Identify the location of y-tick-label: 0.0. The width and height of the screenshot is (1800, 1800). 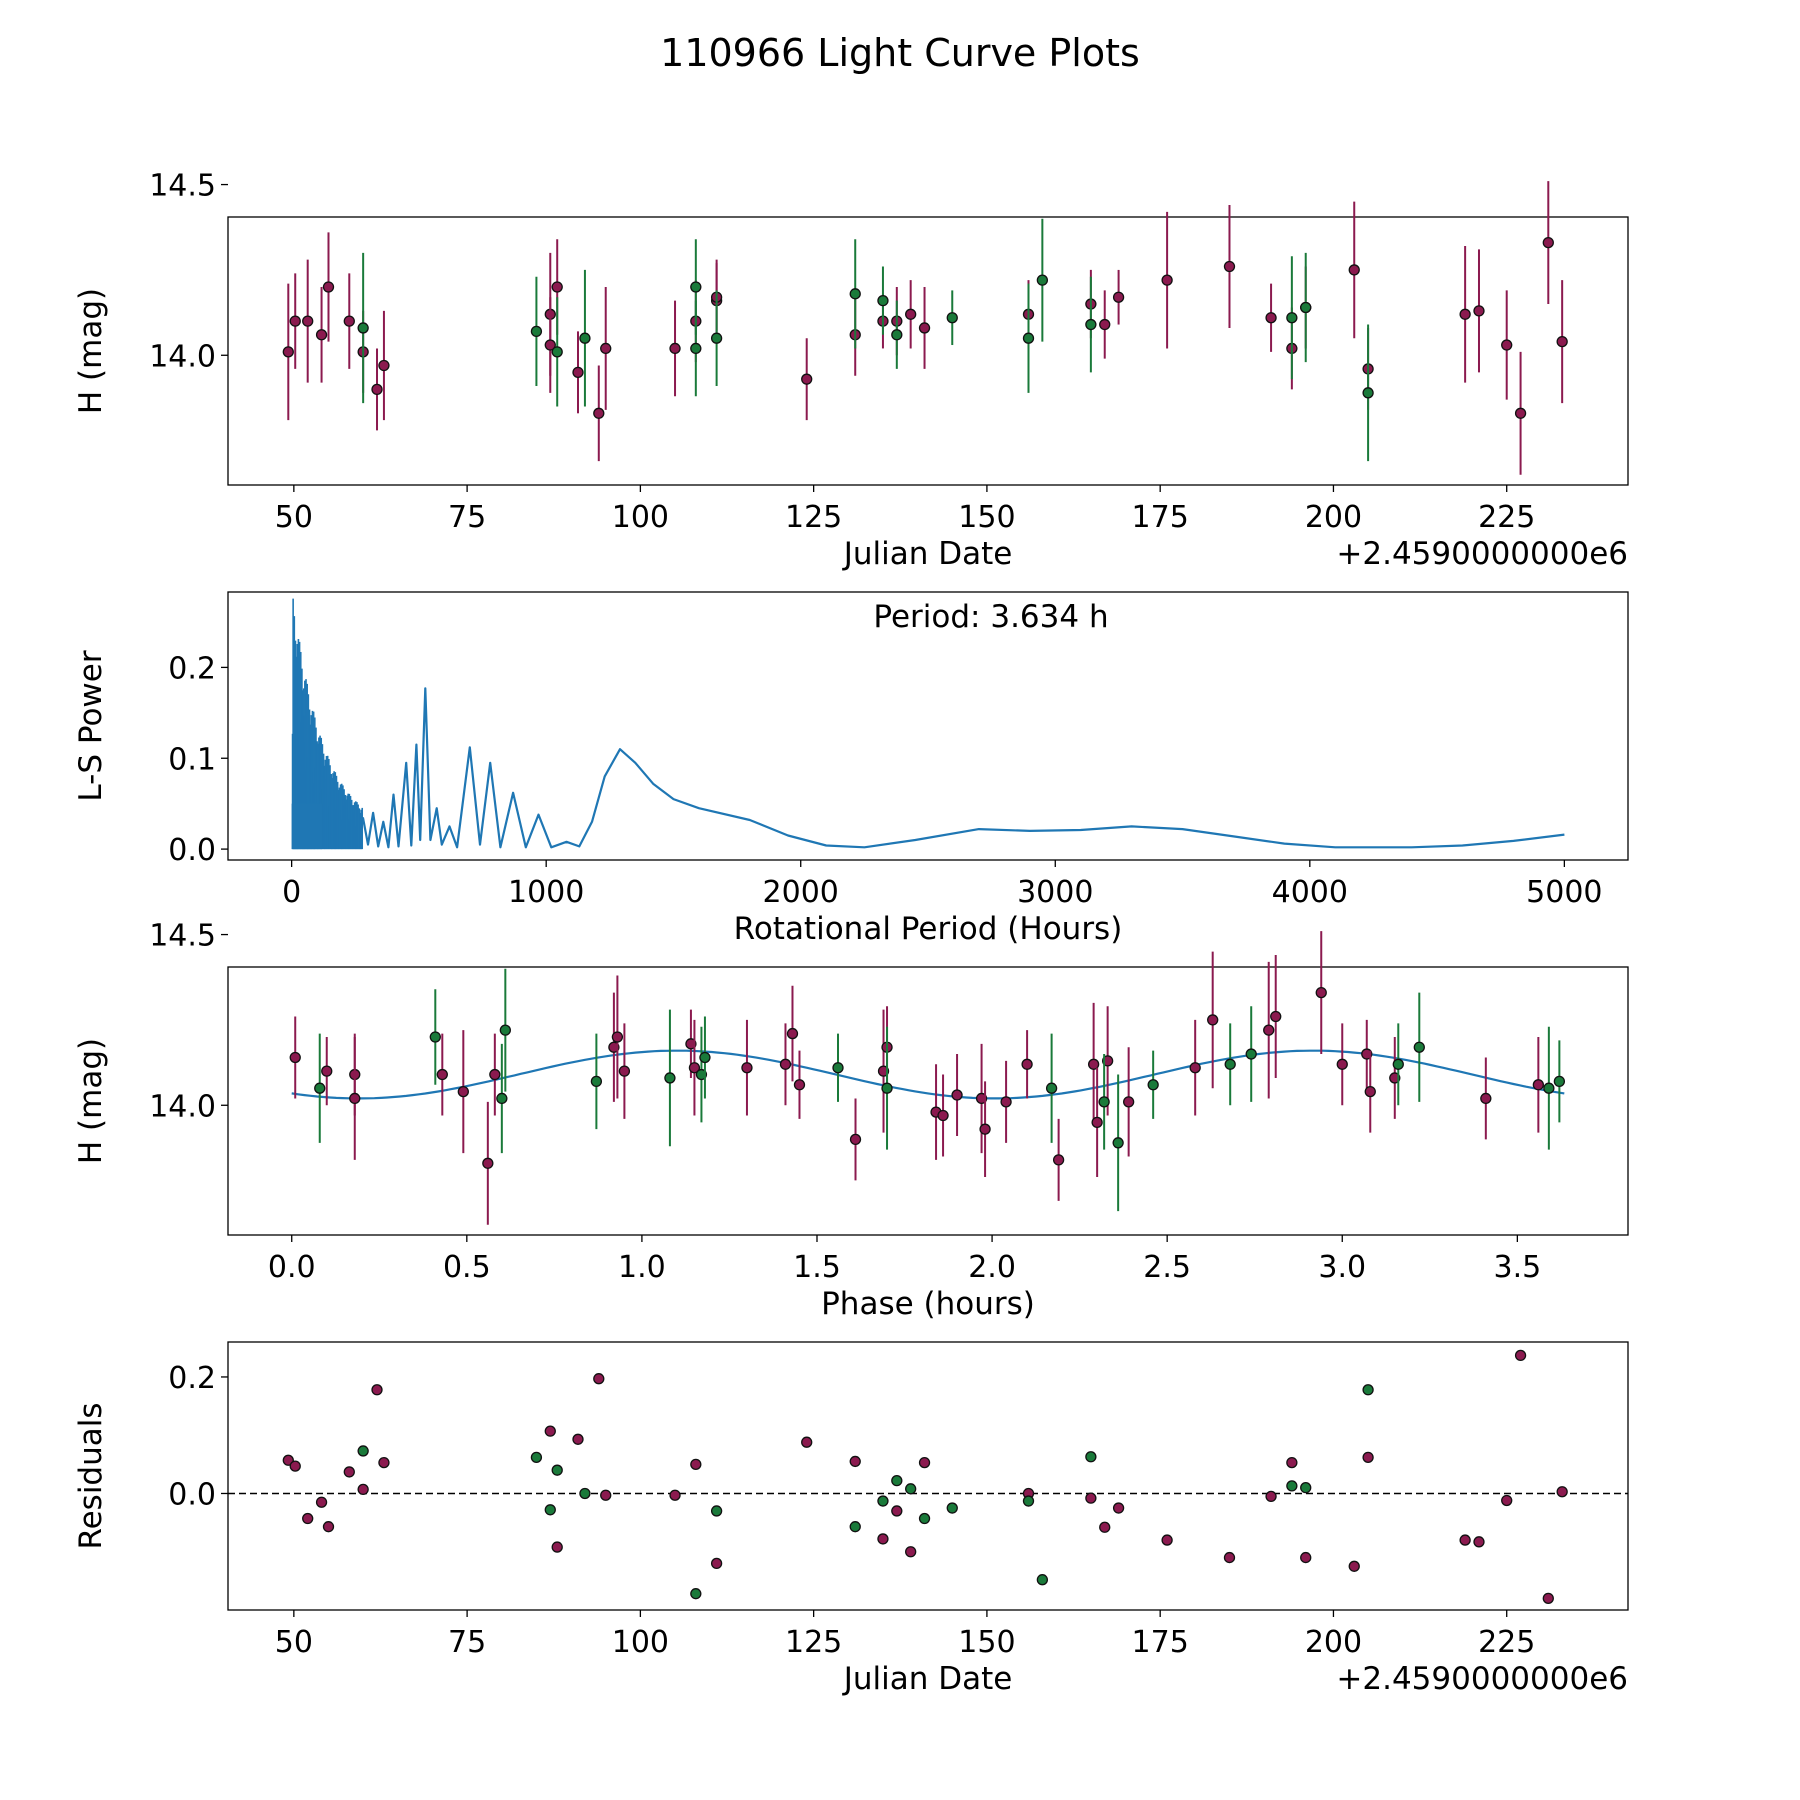
(192, 850).